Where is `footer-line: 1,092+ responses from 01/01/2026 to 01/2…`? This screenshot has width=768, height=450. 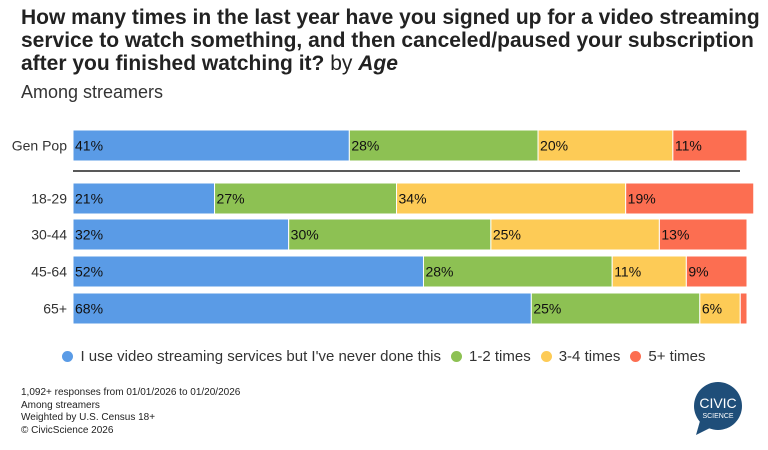
footer-line: 1,092+ responses from 01/01/2026 to 01/2… is located at coordinates (131, 392).